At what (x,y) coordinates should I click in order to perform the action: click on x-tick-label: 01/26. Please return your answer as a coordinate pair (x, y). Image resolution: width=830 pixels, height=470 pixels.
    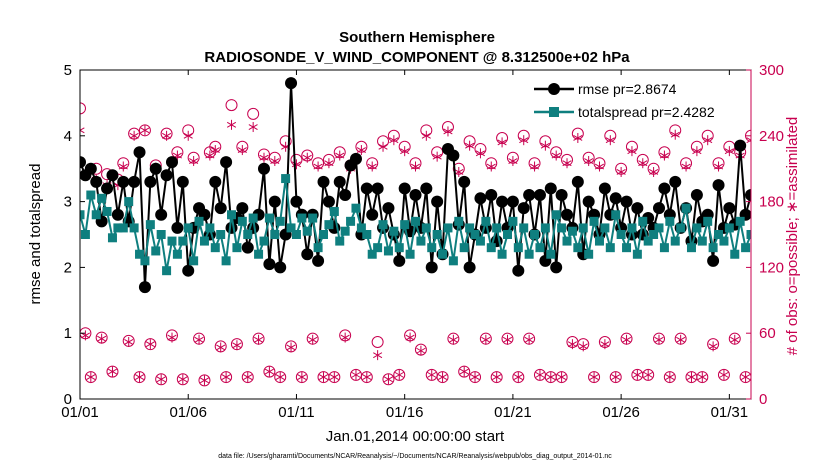
    Looking at the image, I should click on (621, 412).